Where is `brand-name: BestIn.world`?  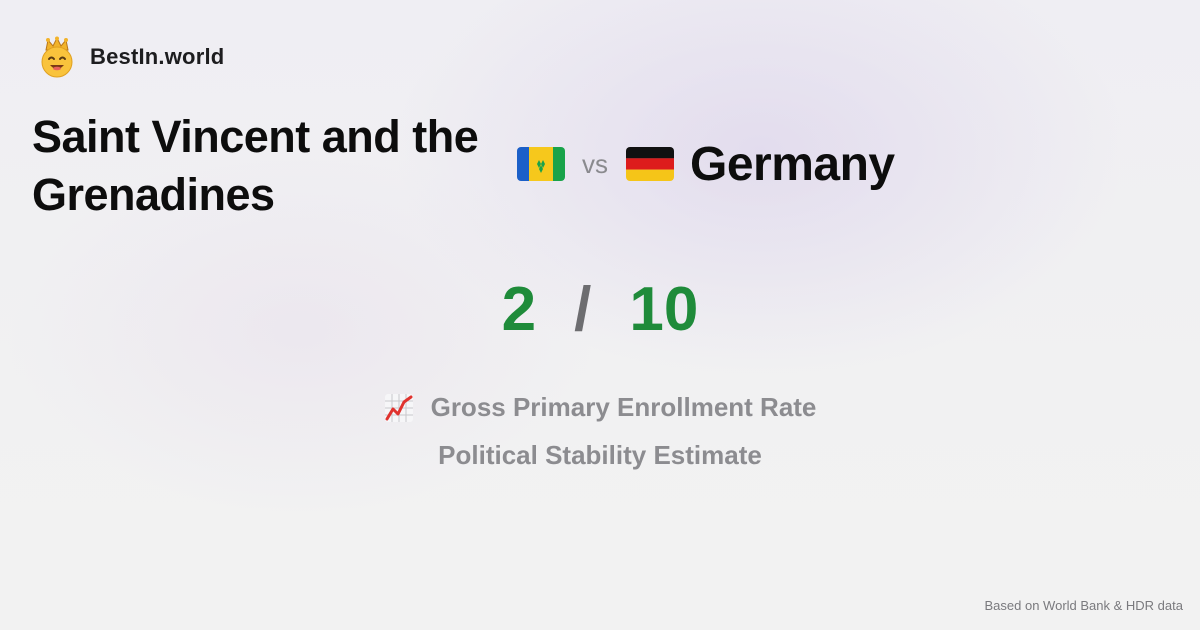
brand-name: BestIn.world is located at coordinates (157, 56).